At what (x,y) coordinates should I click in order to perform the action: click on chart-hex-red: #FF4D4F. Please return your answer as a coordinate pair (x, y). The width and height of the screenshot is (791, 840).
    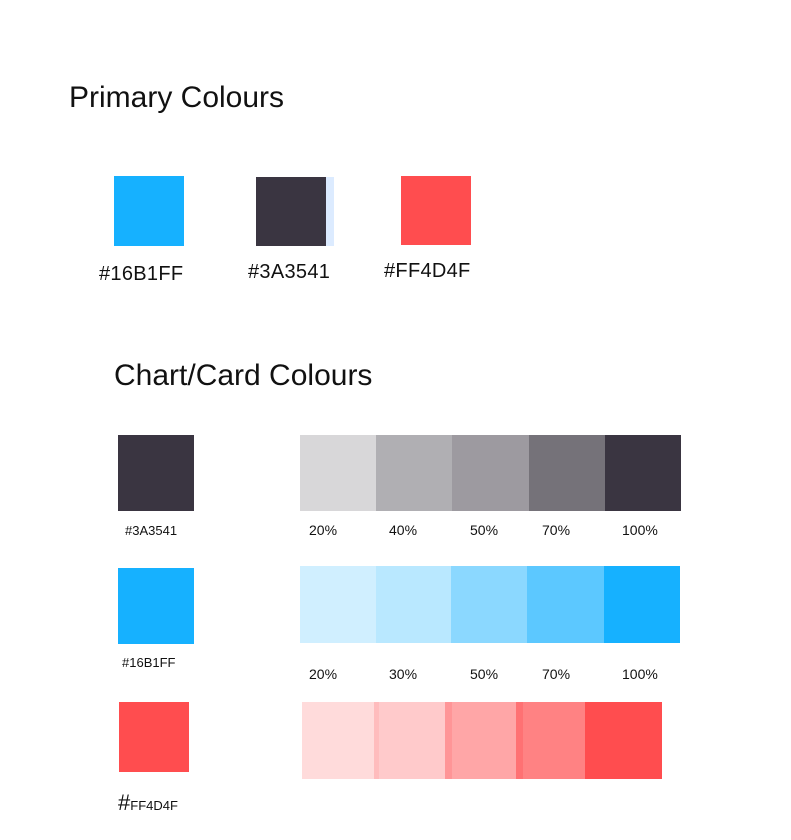
    Looking at the image, I should click on (148, 803).